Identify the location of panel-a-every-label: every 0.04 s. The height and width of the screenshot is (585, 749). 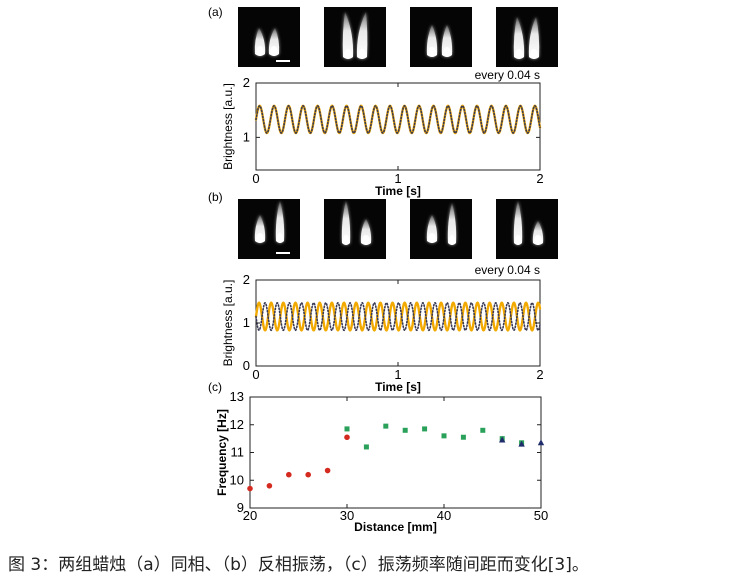
(507, 75).